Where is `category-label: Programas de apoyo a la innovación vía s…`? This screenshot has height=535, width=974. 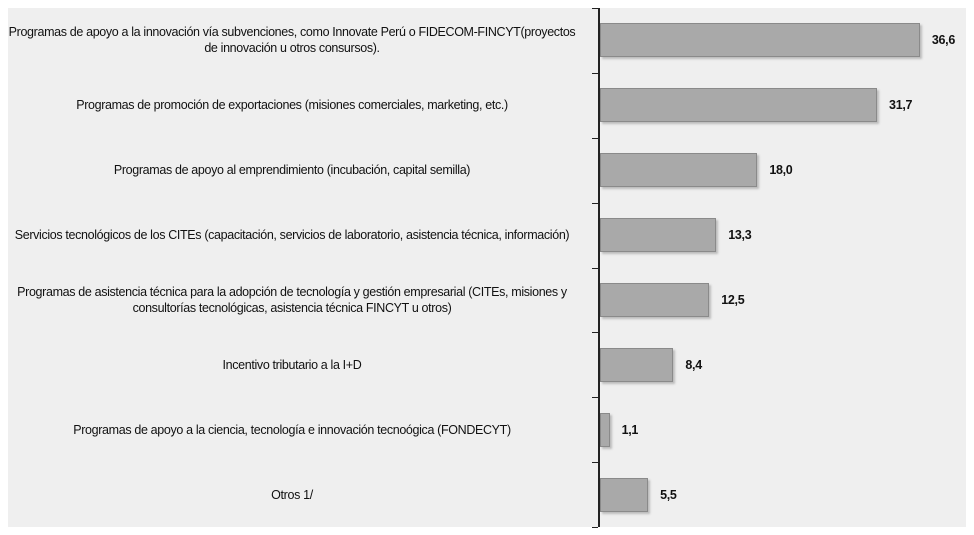 category-label: Programas de apoyo a la innovación vía s… is located at coordinates (292, 40).